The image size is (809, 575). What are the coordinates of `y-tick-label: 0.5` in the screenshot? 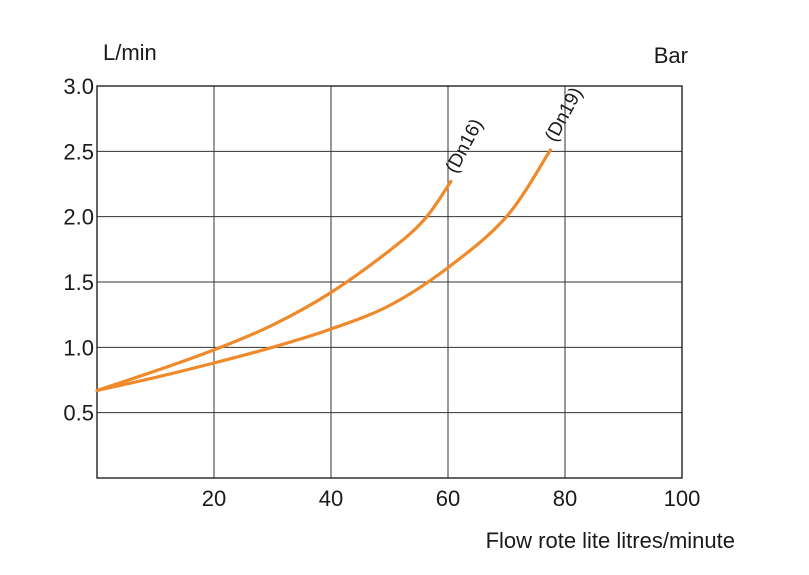 It's located at (78, 413).